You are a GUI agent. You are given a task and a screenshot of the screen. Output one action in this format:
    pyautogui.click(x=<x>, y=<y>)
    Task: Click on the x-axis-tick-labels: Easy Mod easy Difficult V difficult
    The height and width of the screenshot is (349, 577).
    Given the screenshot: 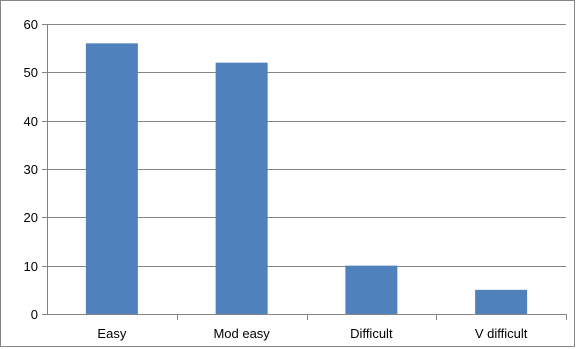 What is the action you would take?
    pyautogui.click(x=312, y=333)
    